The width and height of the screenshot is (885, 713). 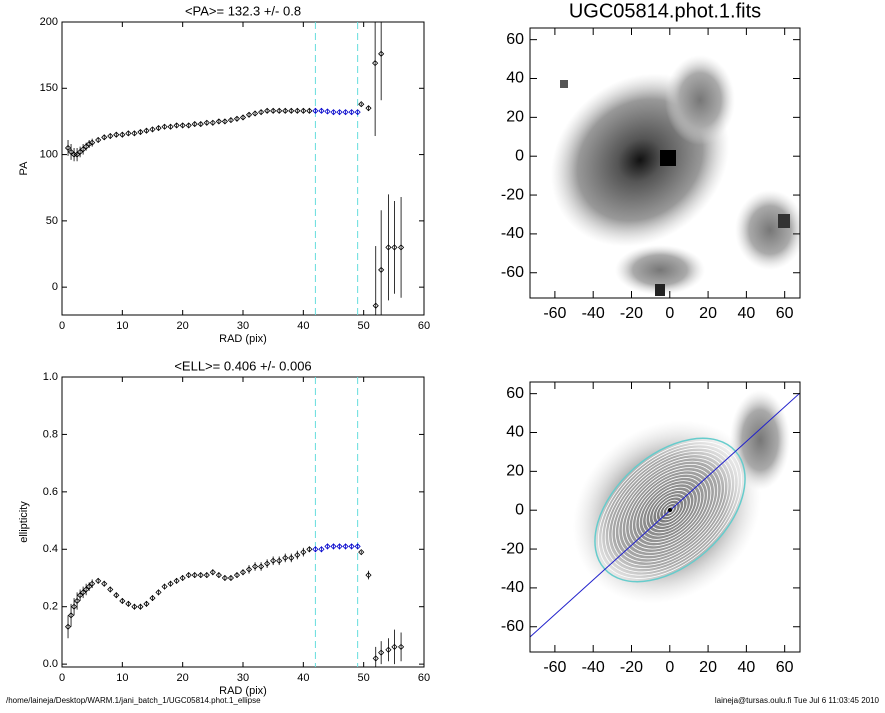 What do you see at coordinates (24, 168) in the screenshot?
I see `y-axis-label: PA` at bounding box center [24, 168].